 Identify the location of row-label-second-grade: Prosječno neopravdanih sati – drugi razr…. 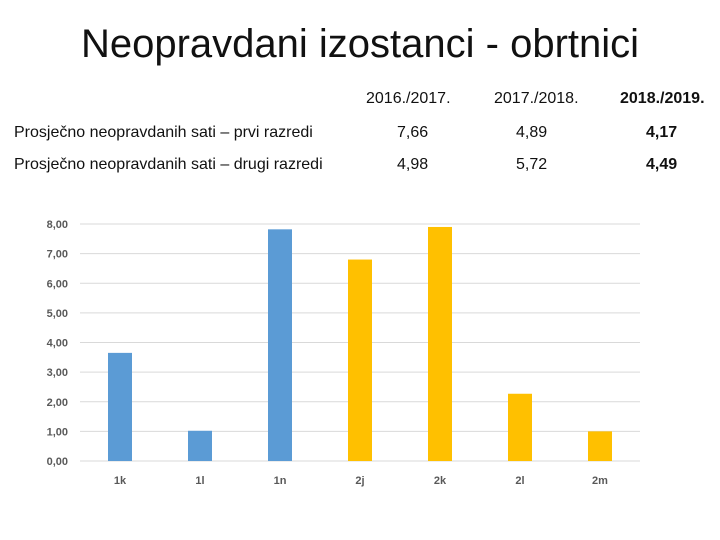
(168, 164).